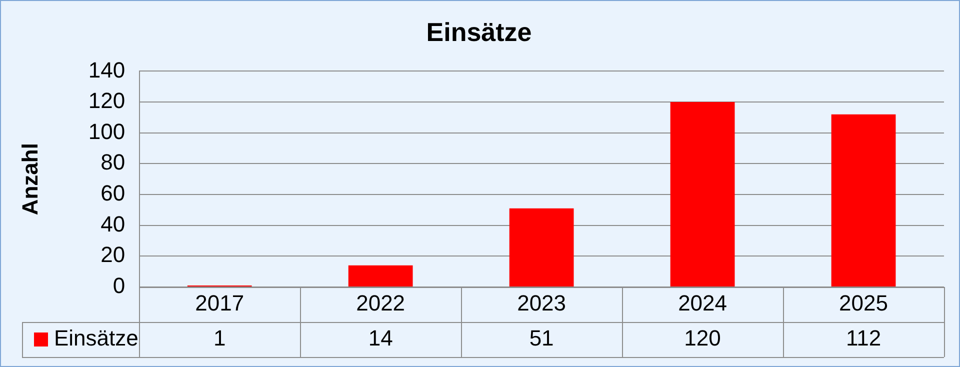  Describe the element at coordinates (107, 101) in the screenshot. I see `y-tick-label: 120` at that location.